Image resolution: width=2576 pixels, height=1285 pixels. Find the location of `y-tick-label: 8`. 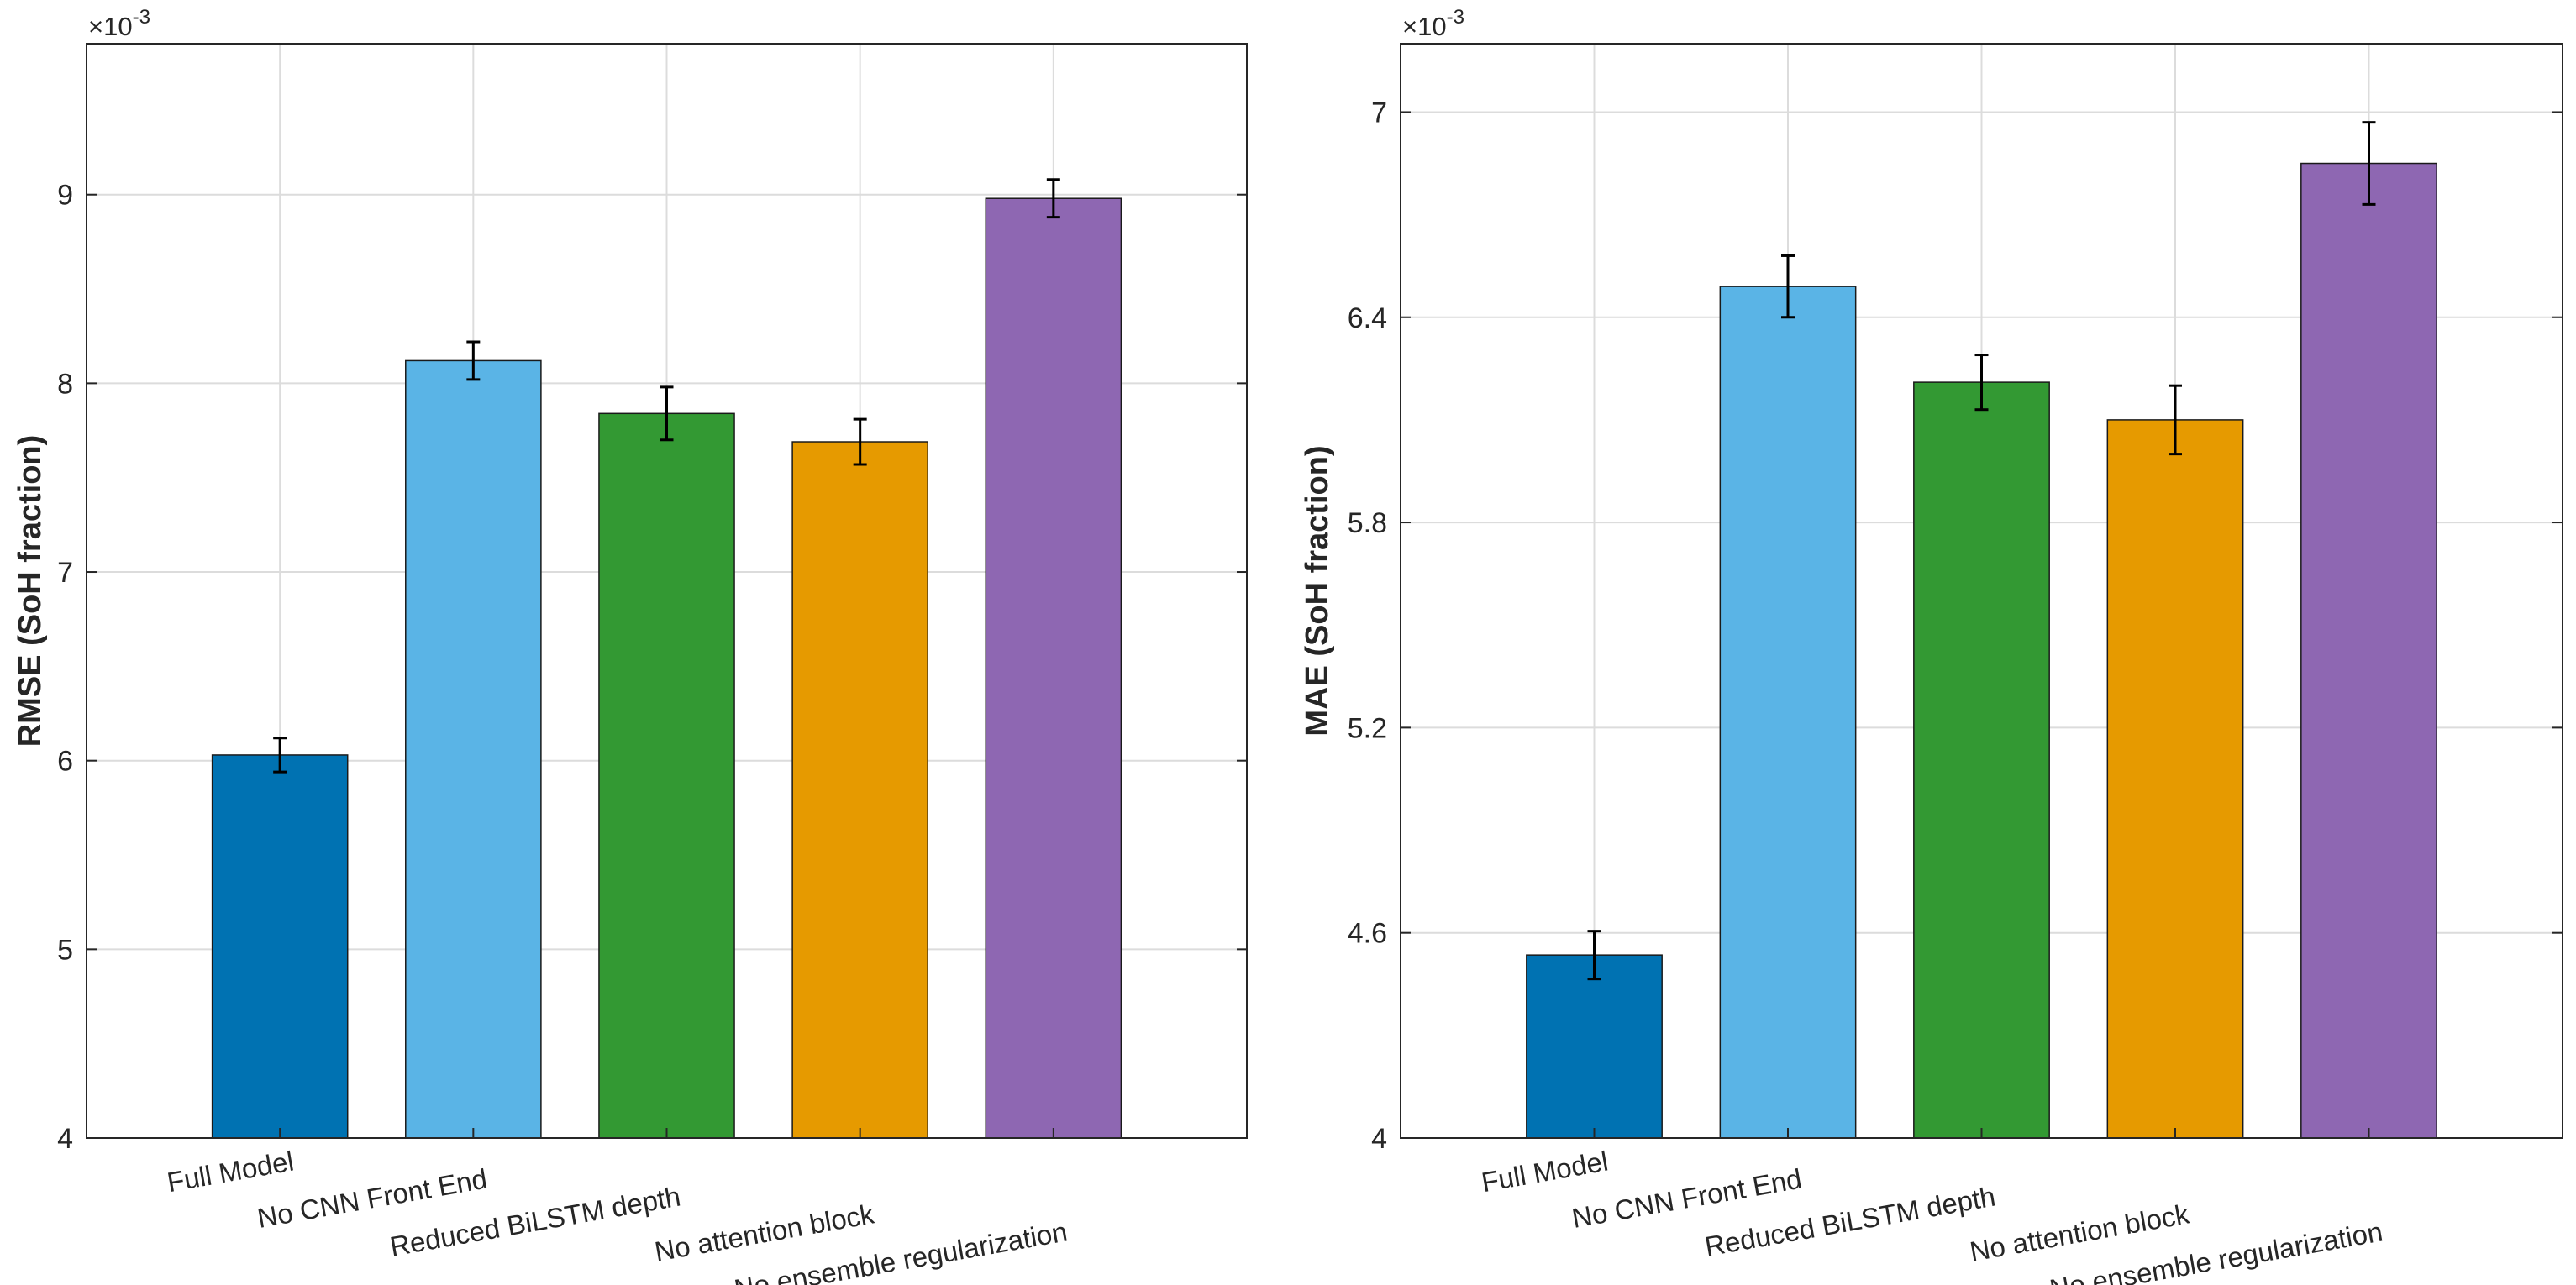

y-tick-label: 8 is located at coordinates (65, 384).